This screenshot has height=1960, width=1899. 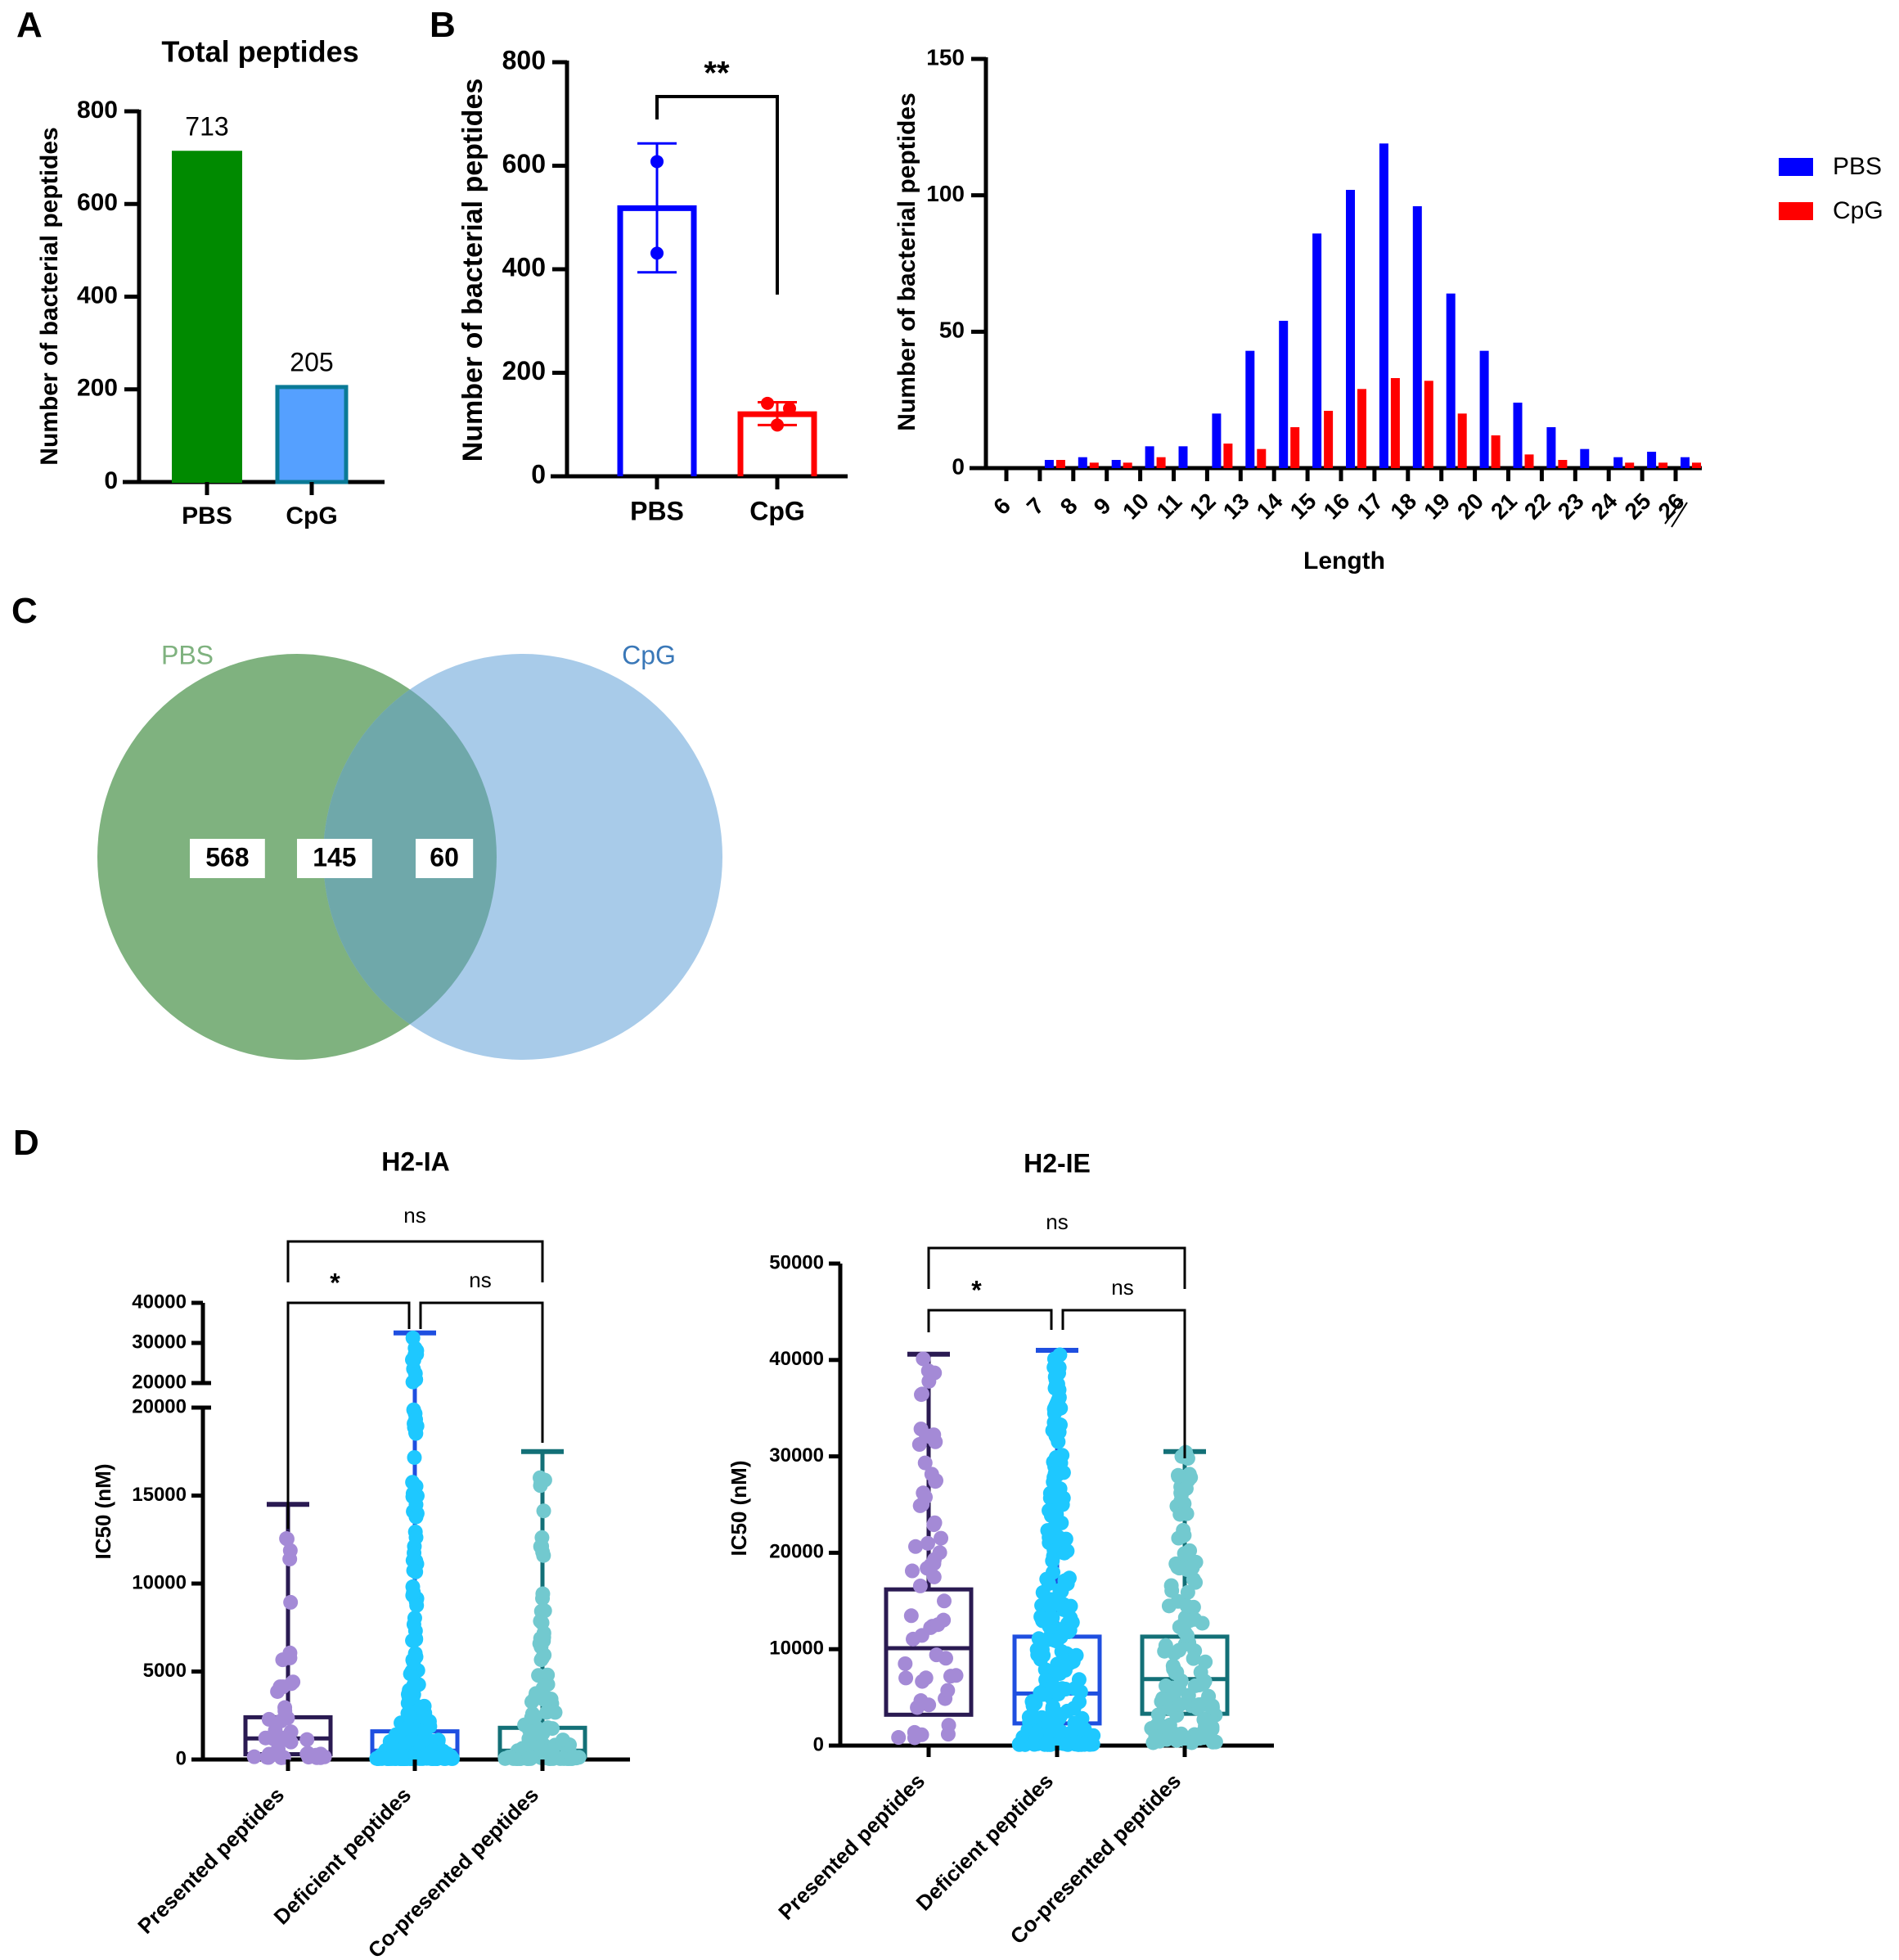 What do you see at coordinates (1069, 506) in the screenshot?
I see `x-tick-label: 8` at bounding box center [1069, 506].